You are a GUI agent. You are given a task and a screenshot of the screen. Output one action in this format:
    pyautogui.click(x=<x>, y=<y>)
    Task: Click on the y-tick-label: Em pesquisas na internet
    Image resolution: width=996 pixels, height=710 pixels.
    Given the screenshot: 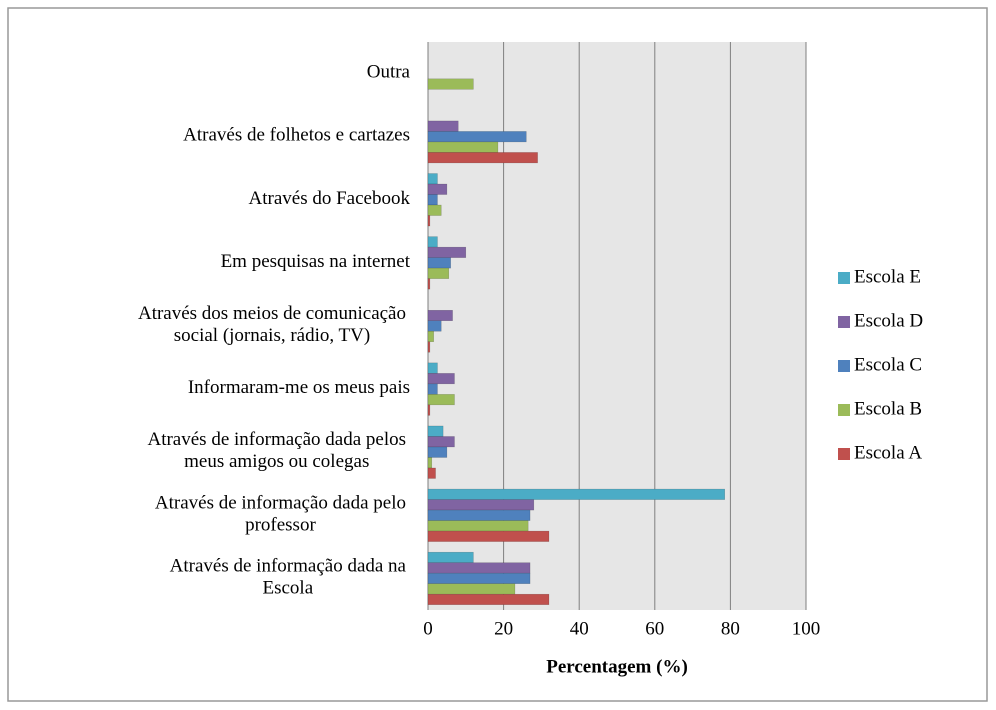 What is the action you would take?
    pyautogui.click(x=316, y=261)
    